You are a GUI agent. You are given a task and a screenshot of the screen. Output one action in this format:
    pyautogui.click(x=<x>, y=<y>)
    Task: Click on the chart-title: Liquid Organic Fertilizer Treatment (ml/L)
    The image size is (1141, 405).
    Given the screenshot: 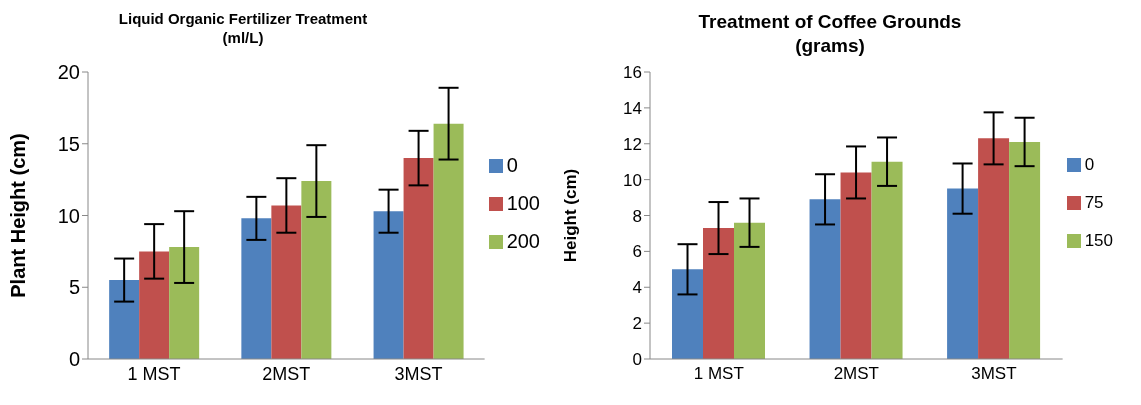 What is the action you would take?
    pyautogui.click(x=243, y=29)
    